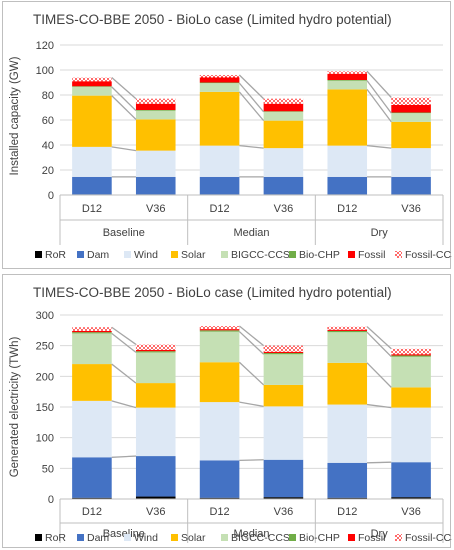  Describe the element at coordinates (428, 255) in the screenshot. I see `legend-label: Fossil-CCS` at that location.